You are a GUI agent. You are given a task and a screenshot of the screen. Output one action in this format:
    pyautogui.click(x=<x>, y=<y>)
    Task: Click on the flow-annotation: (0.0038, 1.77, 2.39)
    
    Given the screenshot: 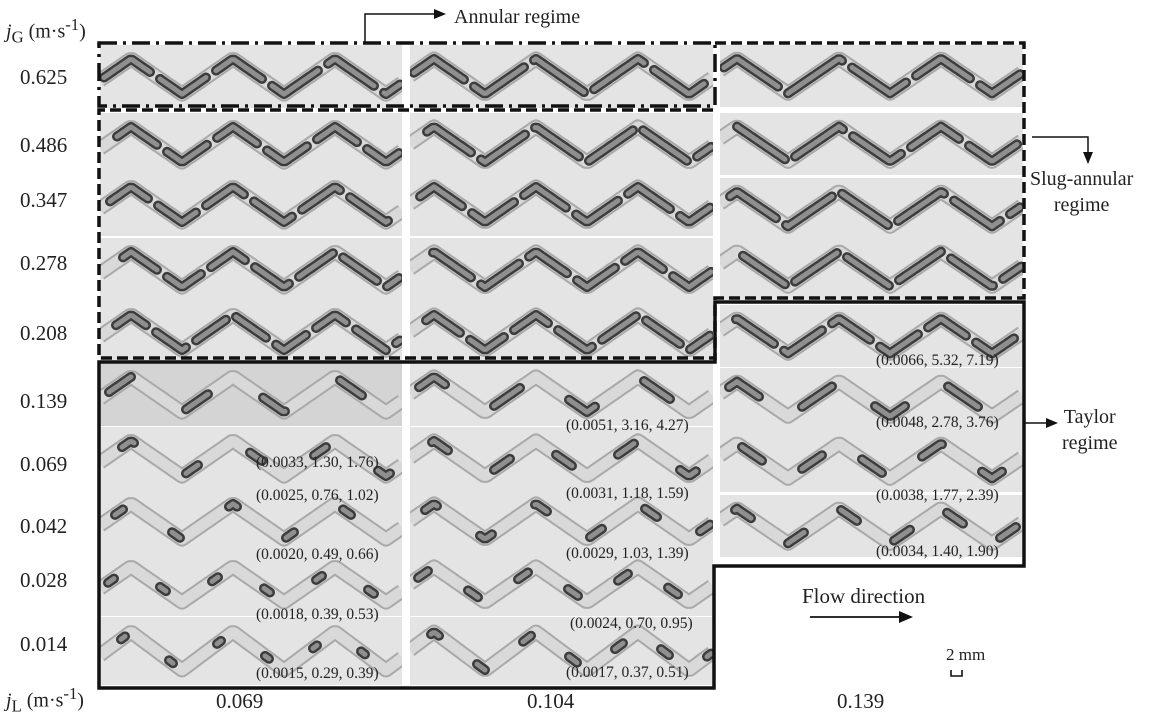 What is the action you would take?
    pyautogui.click(x=937, y=495)
    